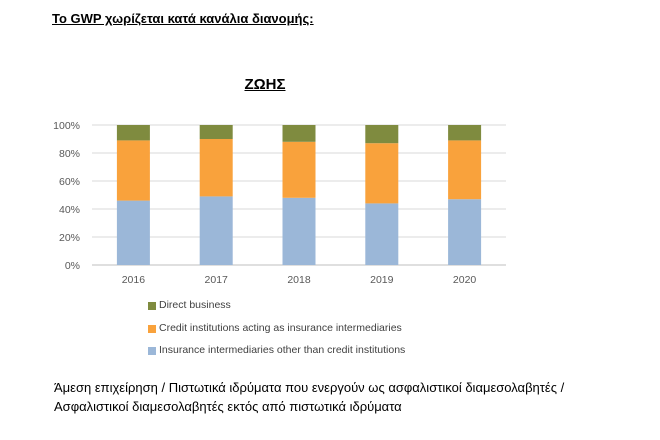 Image resolution: width=660 pixels, height=440 pixels. What do you see at coordinates (265, 84) in the screenshot?
I see `chart-title: ΖΩΗΣ` at bounding box center [265, 84].